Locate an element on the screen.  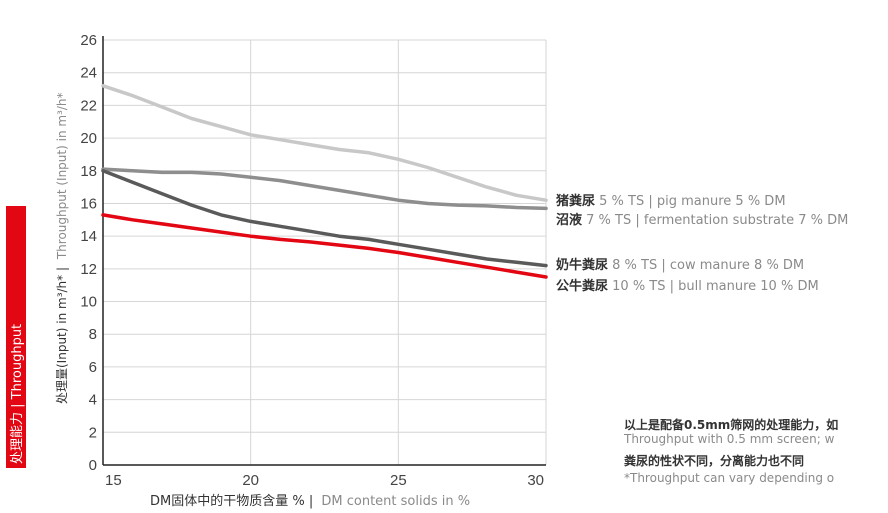
y-axis-label-cn: 处理量(Input) in m³/h* | is located at coordinates (62, 335).